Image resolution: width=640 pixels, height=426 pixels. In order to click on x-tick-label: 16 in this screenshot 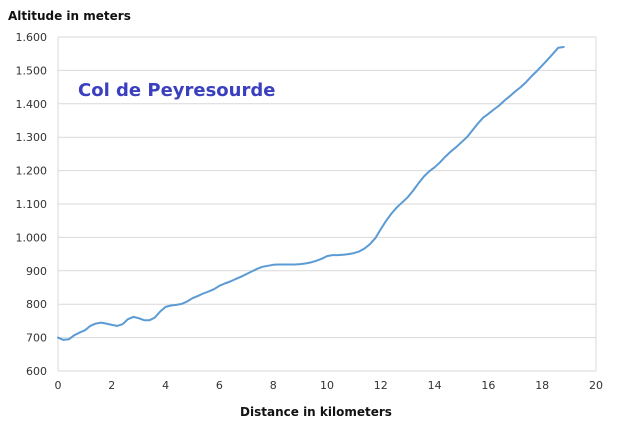, I will do `click(488, 385)`.